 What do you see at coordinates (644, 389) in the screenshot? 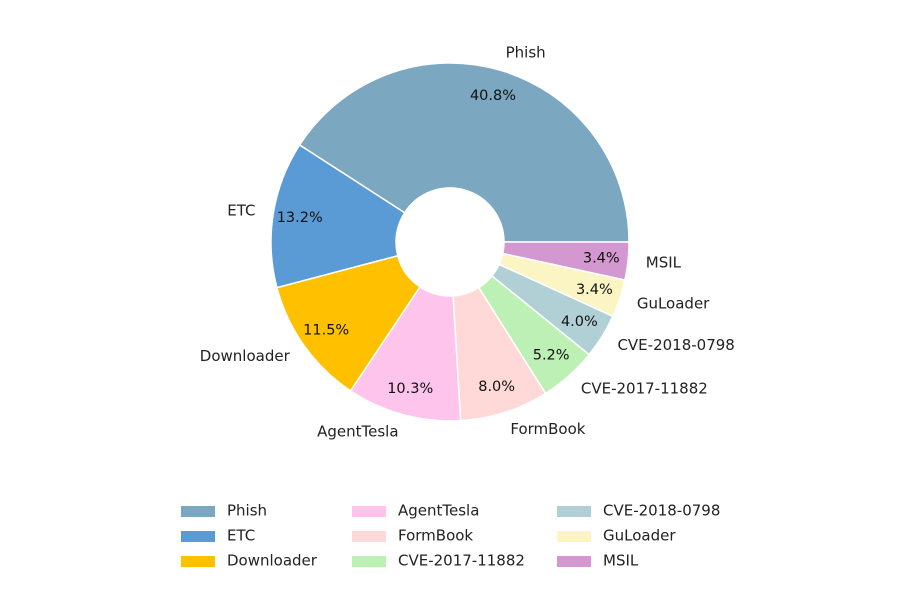
I see `slice-label-cve-2017-11882: CVE-2017-11882` at bounding box center [644, 389].